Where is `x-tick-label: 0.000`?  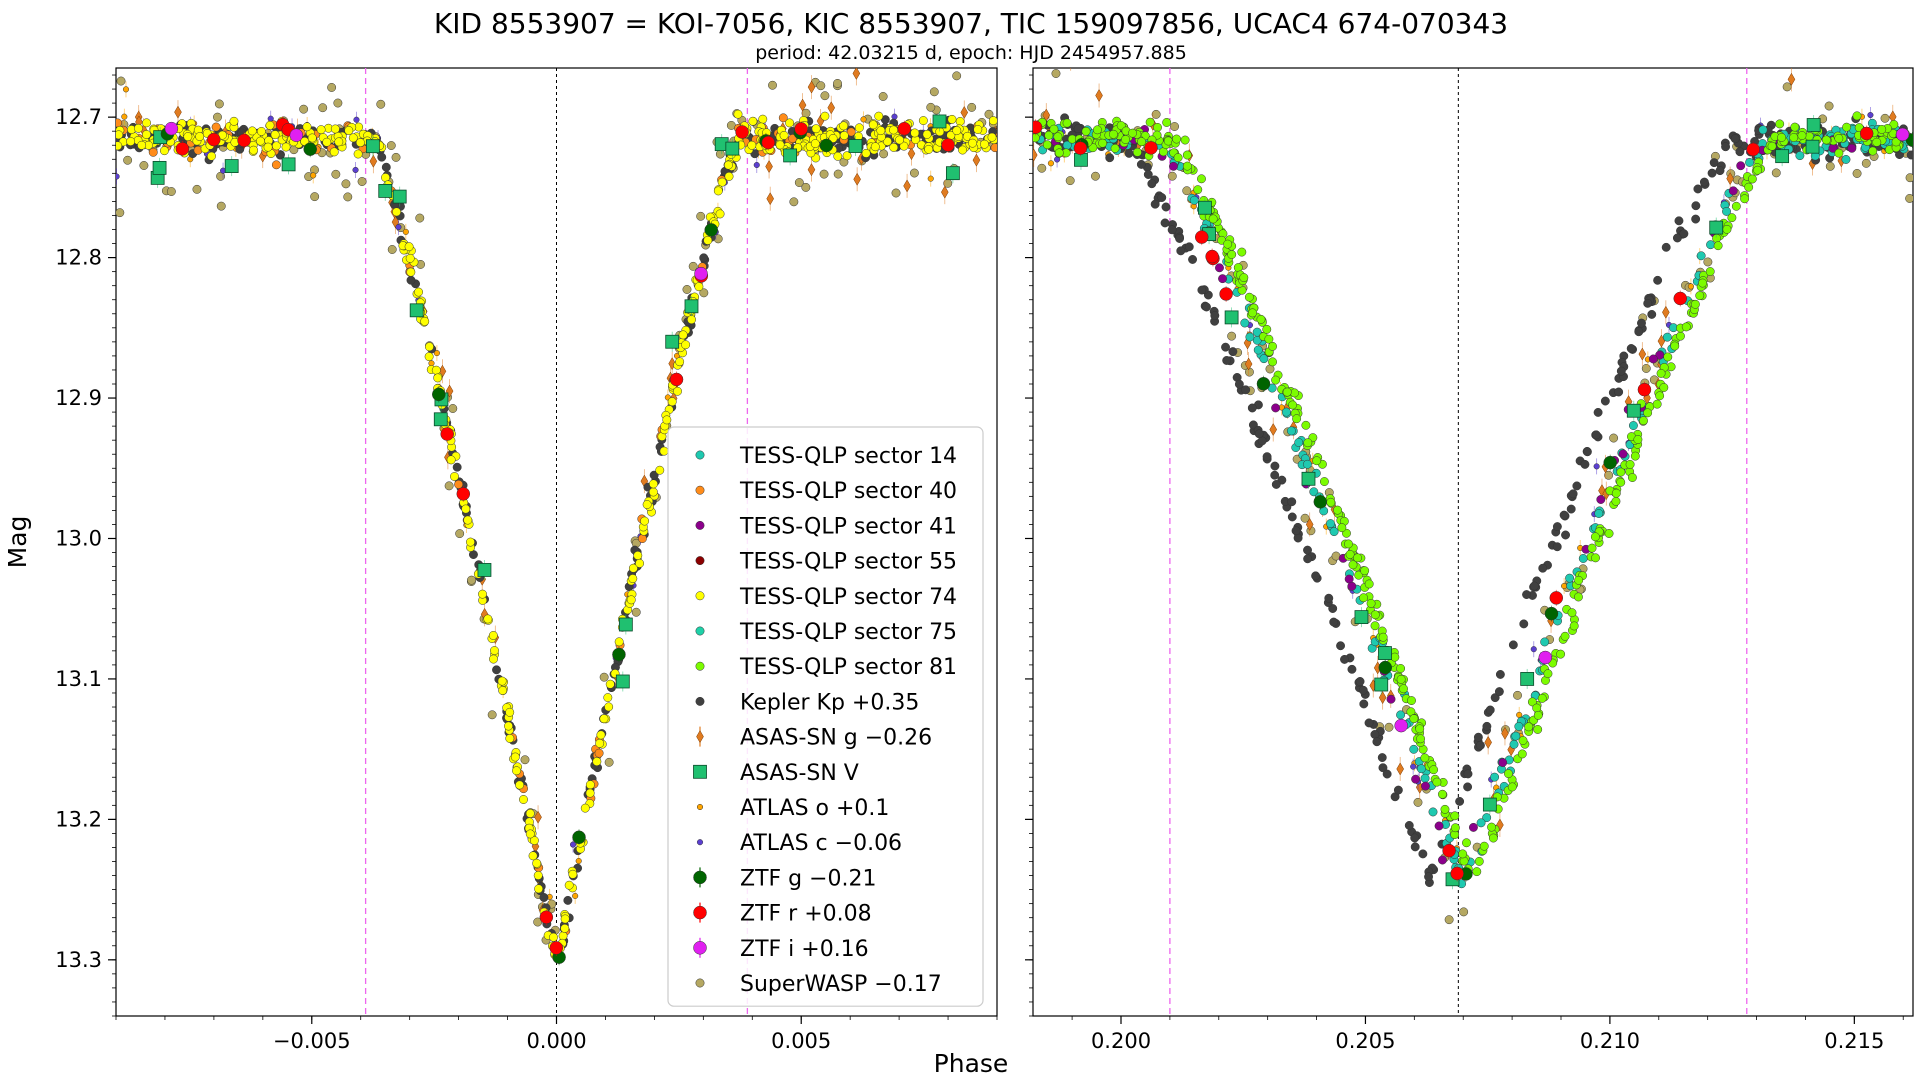 x-tick-label: 0.000 is located at coordinates (556, 1041).